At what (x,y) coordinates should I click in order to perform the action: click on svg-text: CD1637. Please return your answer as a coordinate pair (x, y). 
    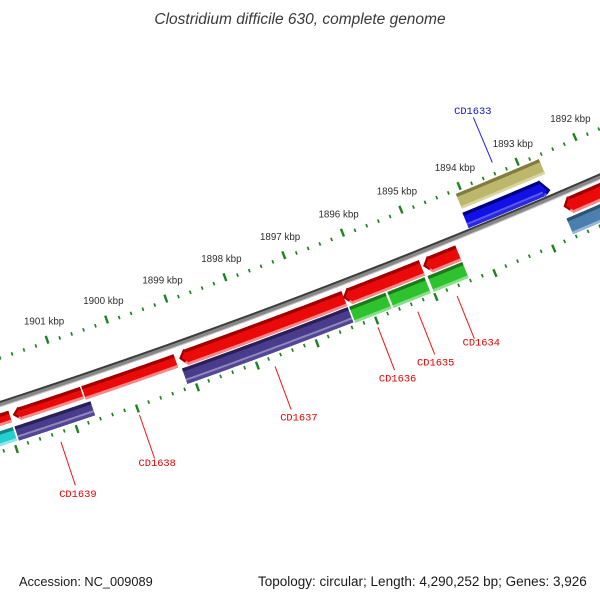
    Looking at the image, I should click on (298, 418).